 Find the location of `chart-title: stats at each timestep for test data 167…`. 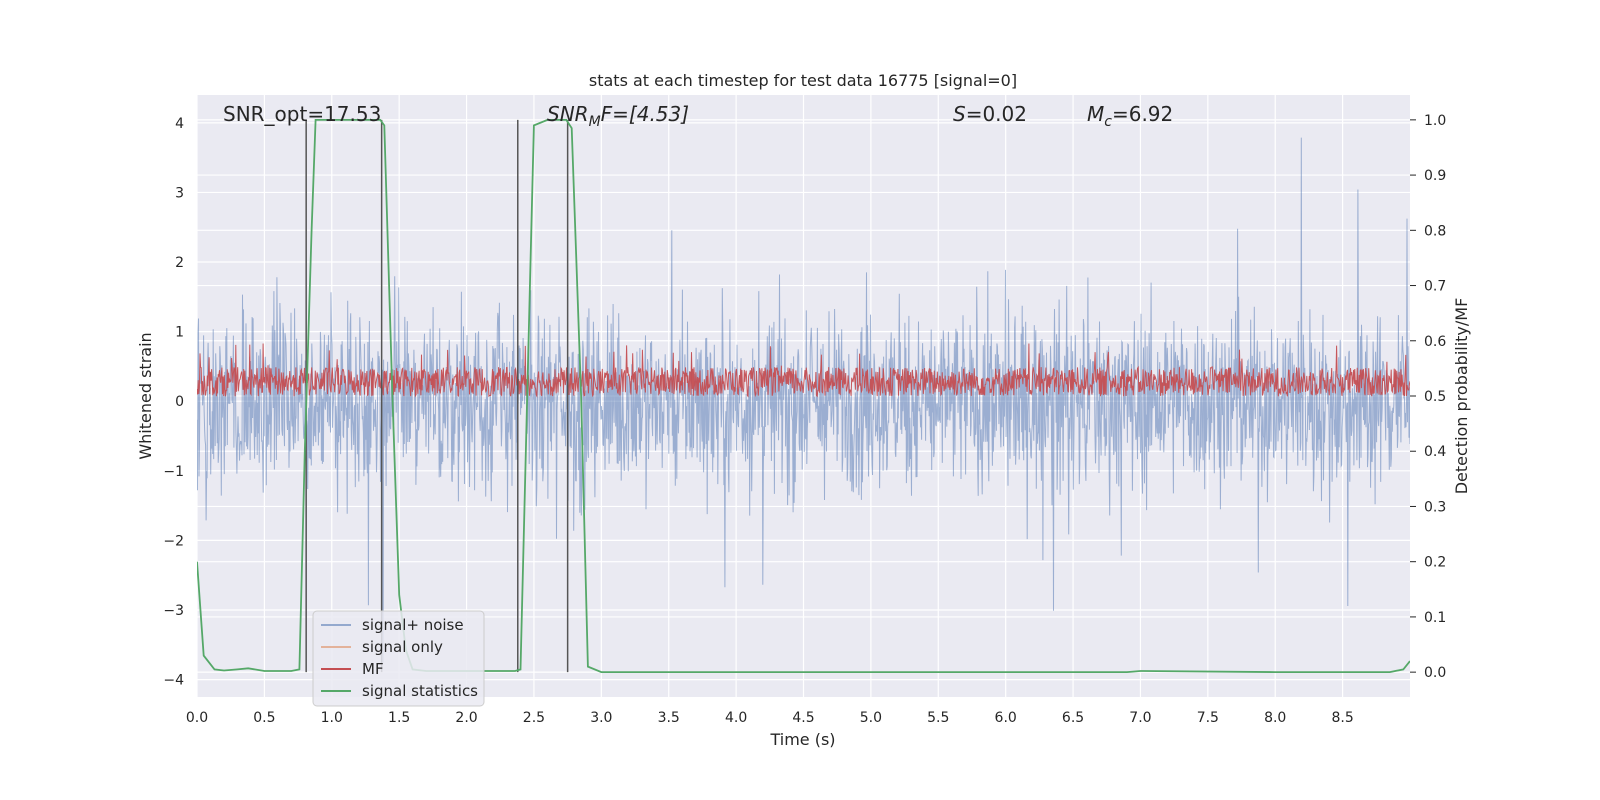

chart-title: stats at each timestep for test data 167… is located at coordinates (803, 80).